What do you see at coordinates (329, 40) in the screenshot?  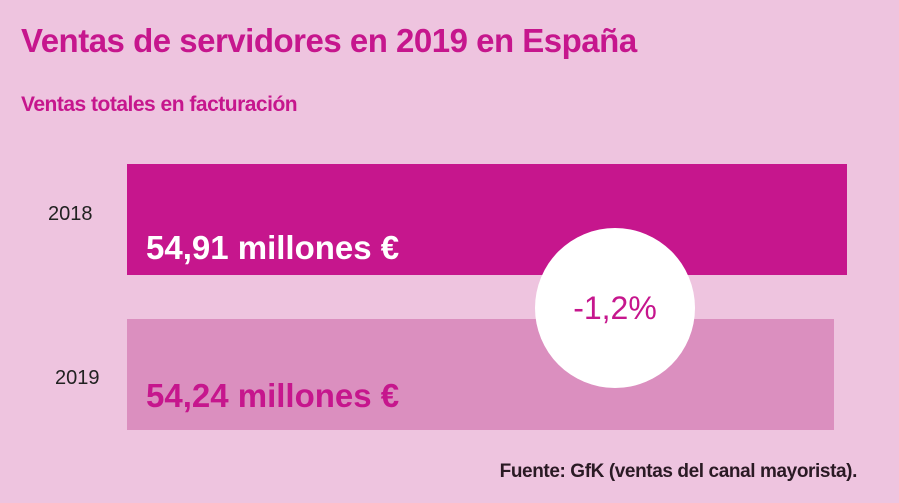 I see `chart-title: Ventas de servidores en 2019 en España` at bounding box center [329, 40].